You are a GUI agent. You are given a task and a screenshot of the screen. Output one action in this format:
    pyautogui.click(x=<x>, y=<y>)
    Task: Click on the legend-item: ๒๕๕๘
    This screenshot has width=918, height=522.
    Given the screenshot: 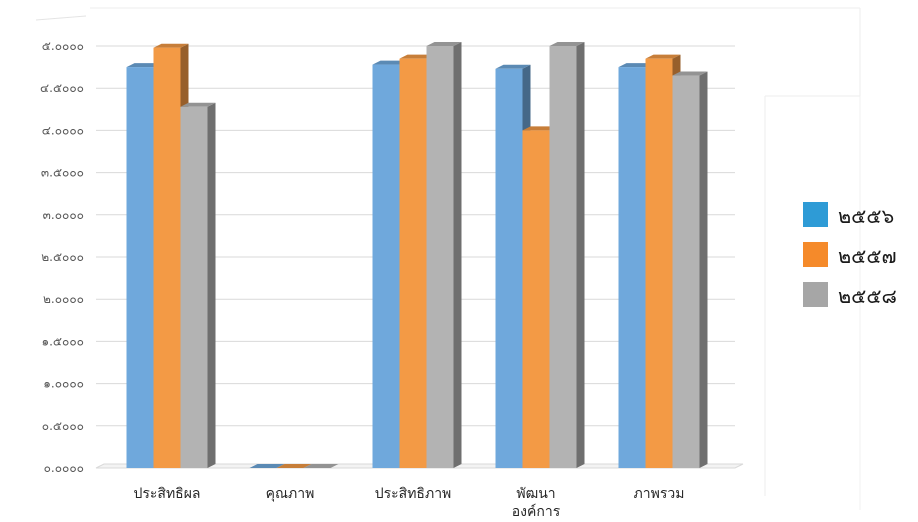 What is the action you would take?
    pyautogui.click(x=850, y=295)
    